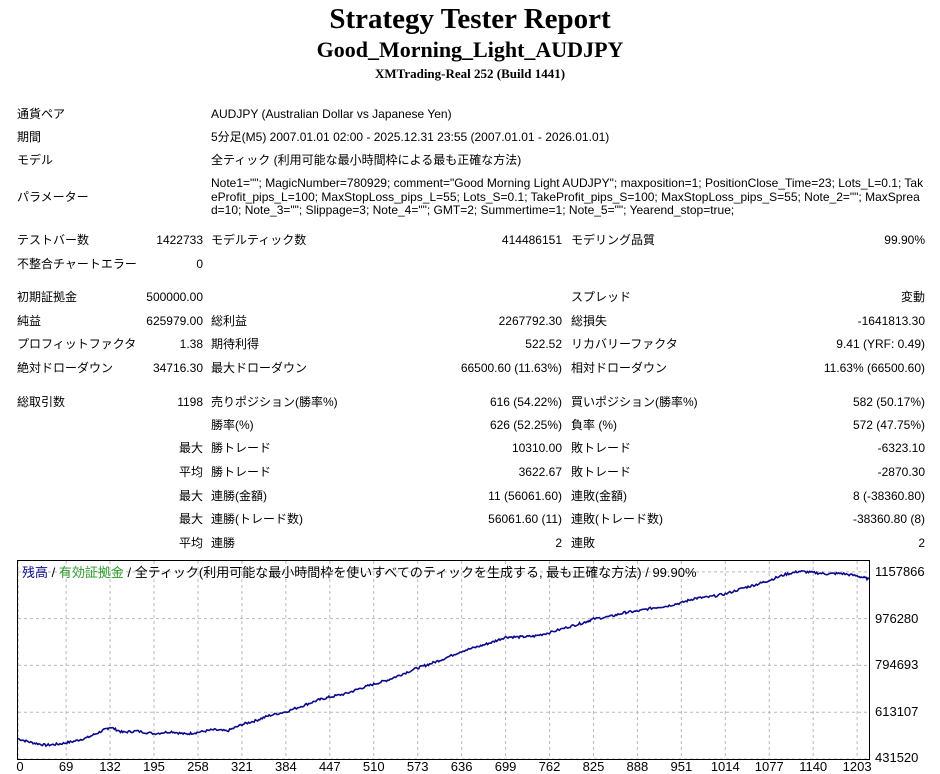 The height and width of the screenshot is (774, 940). I want to click on x-tick-label-10: 636, so click(461, 766).